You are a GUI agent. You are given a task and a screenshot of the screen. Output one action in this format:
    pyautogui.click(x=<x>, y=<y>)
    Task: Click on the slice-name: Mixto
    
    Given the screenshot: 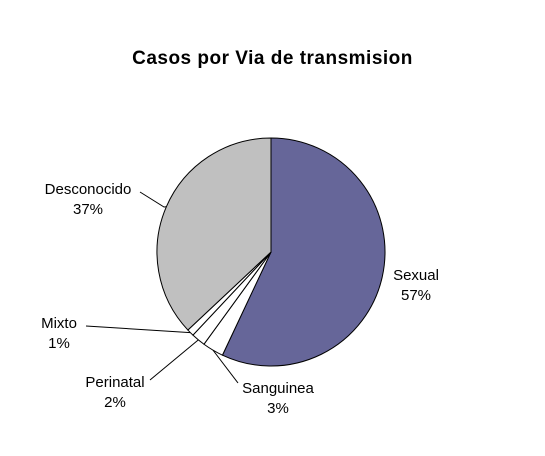 What is the action you would take?
    pyautogui.click(x=59, y=323)
    